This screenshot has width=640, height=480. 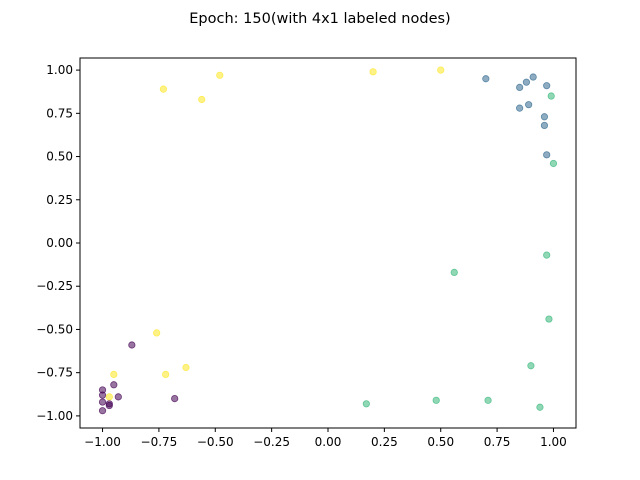 I want to click on y-tick-label: 1.00, so click(x=59, y=70).